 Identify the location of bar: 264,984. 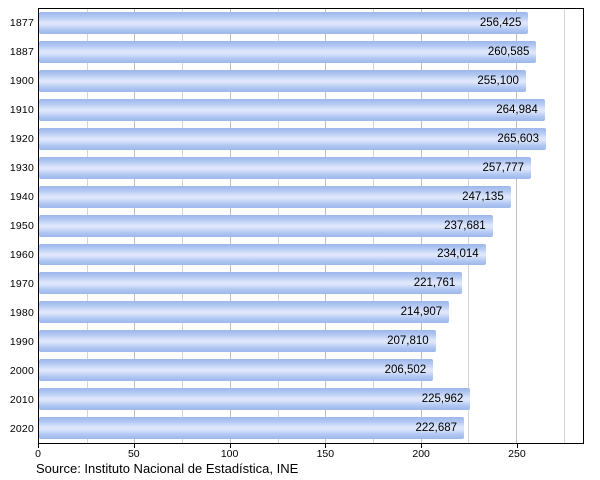
(292, 109).